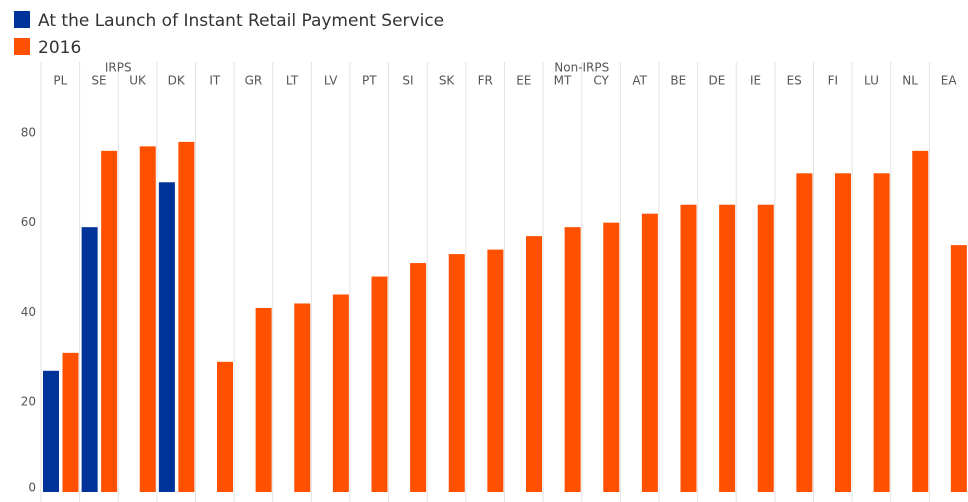  I want to click on y-tick-label: 0, so click(32, 488).